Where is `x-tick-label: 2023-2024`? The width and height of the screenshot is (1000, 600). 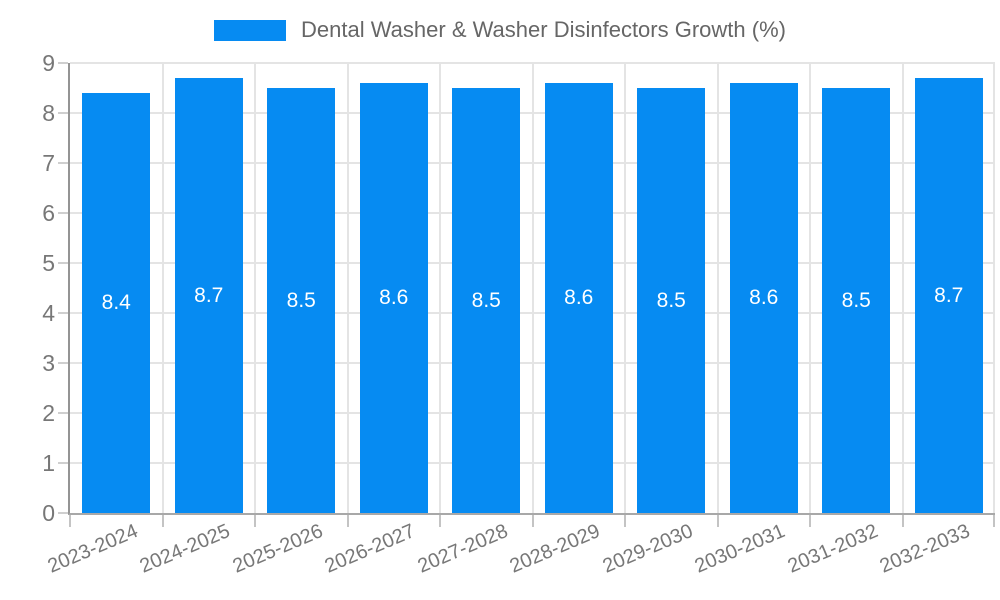
x-tick-label: 2023-2024 is located at coordinates (92, 549).